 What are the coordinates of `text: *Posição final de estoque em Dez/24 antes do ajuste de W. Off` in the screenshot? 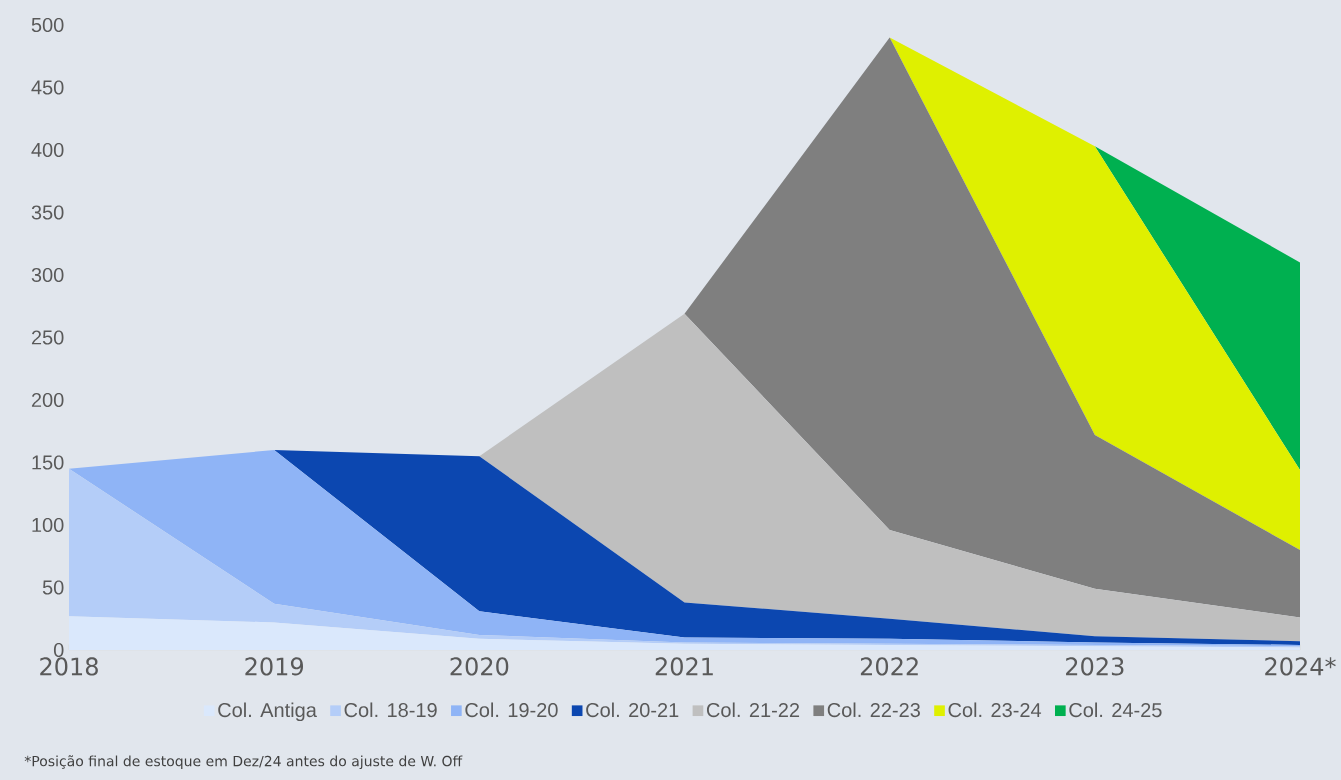 It's located at (243, 762).